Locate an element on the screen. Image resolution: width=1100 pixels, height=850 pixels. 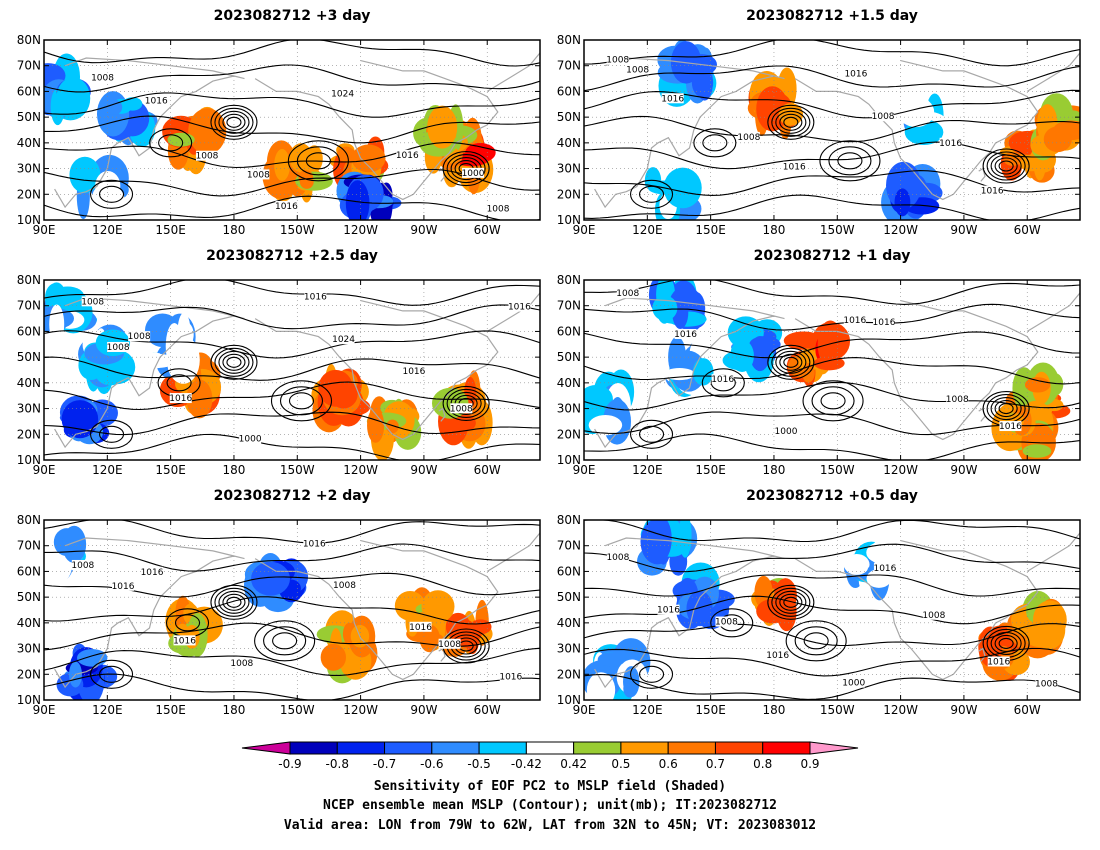
contour-labels: 1008 1016 1008 1008 1016 1024 1016 1000 1008 is located at coordinates (300, 143).